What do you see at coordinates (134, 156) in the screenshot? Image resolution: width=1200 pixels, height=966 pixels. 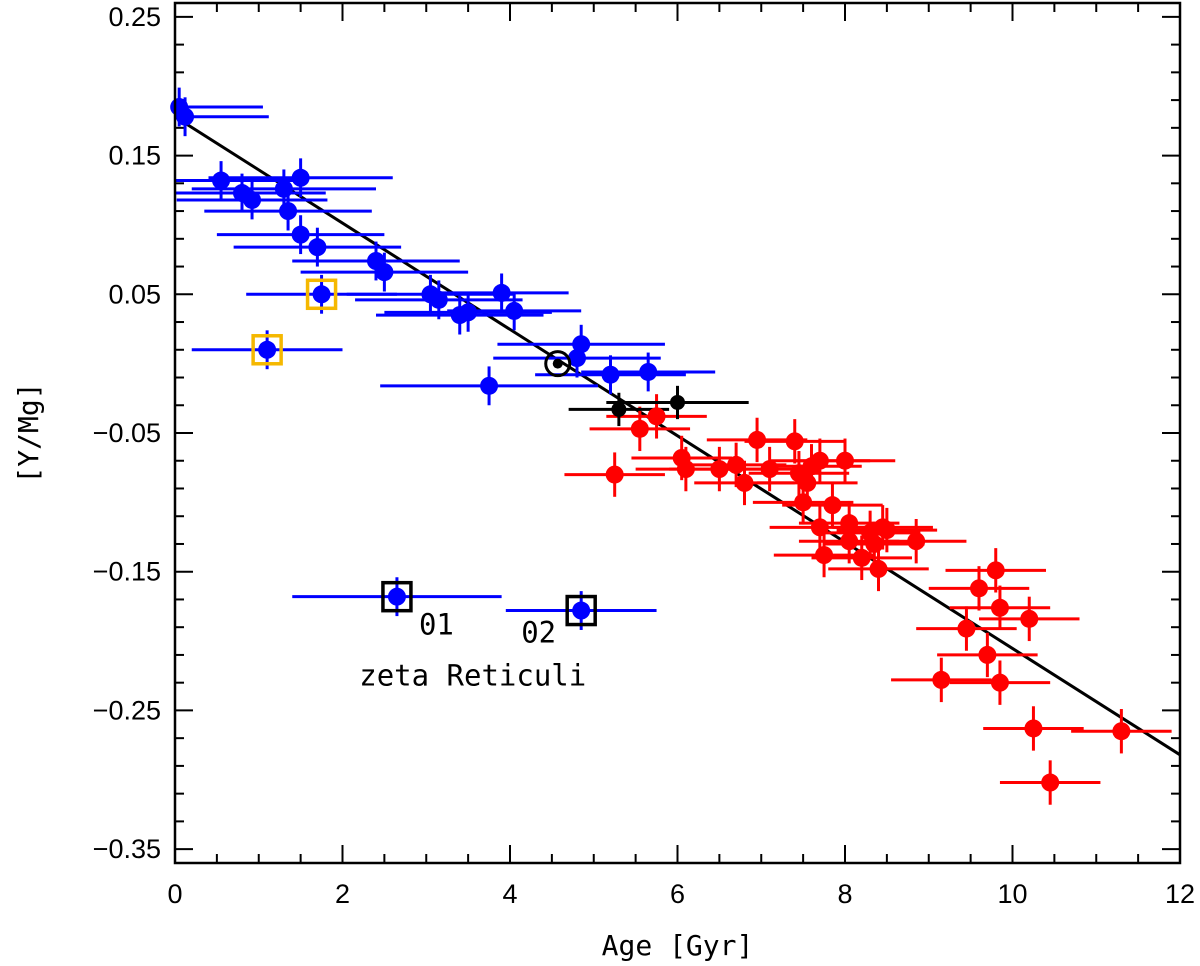 I see `y-tick-label: 0.15` at bounding box center [134, 156].